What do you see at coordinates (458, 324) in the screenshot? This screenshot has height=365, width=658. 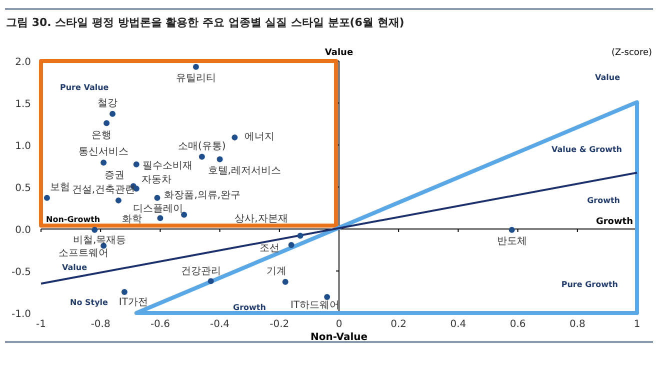 I see `x-tick-label: 0.4` at bounding box center [458, 324].